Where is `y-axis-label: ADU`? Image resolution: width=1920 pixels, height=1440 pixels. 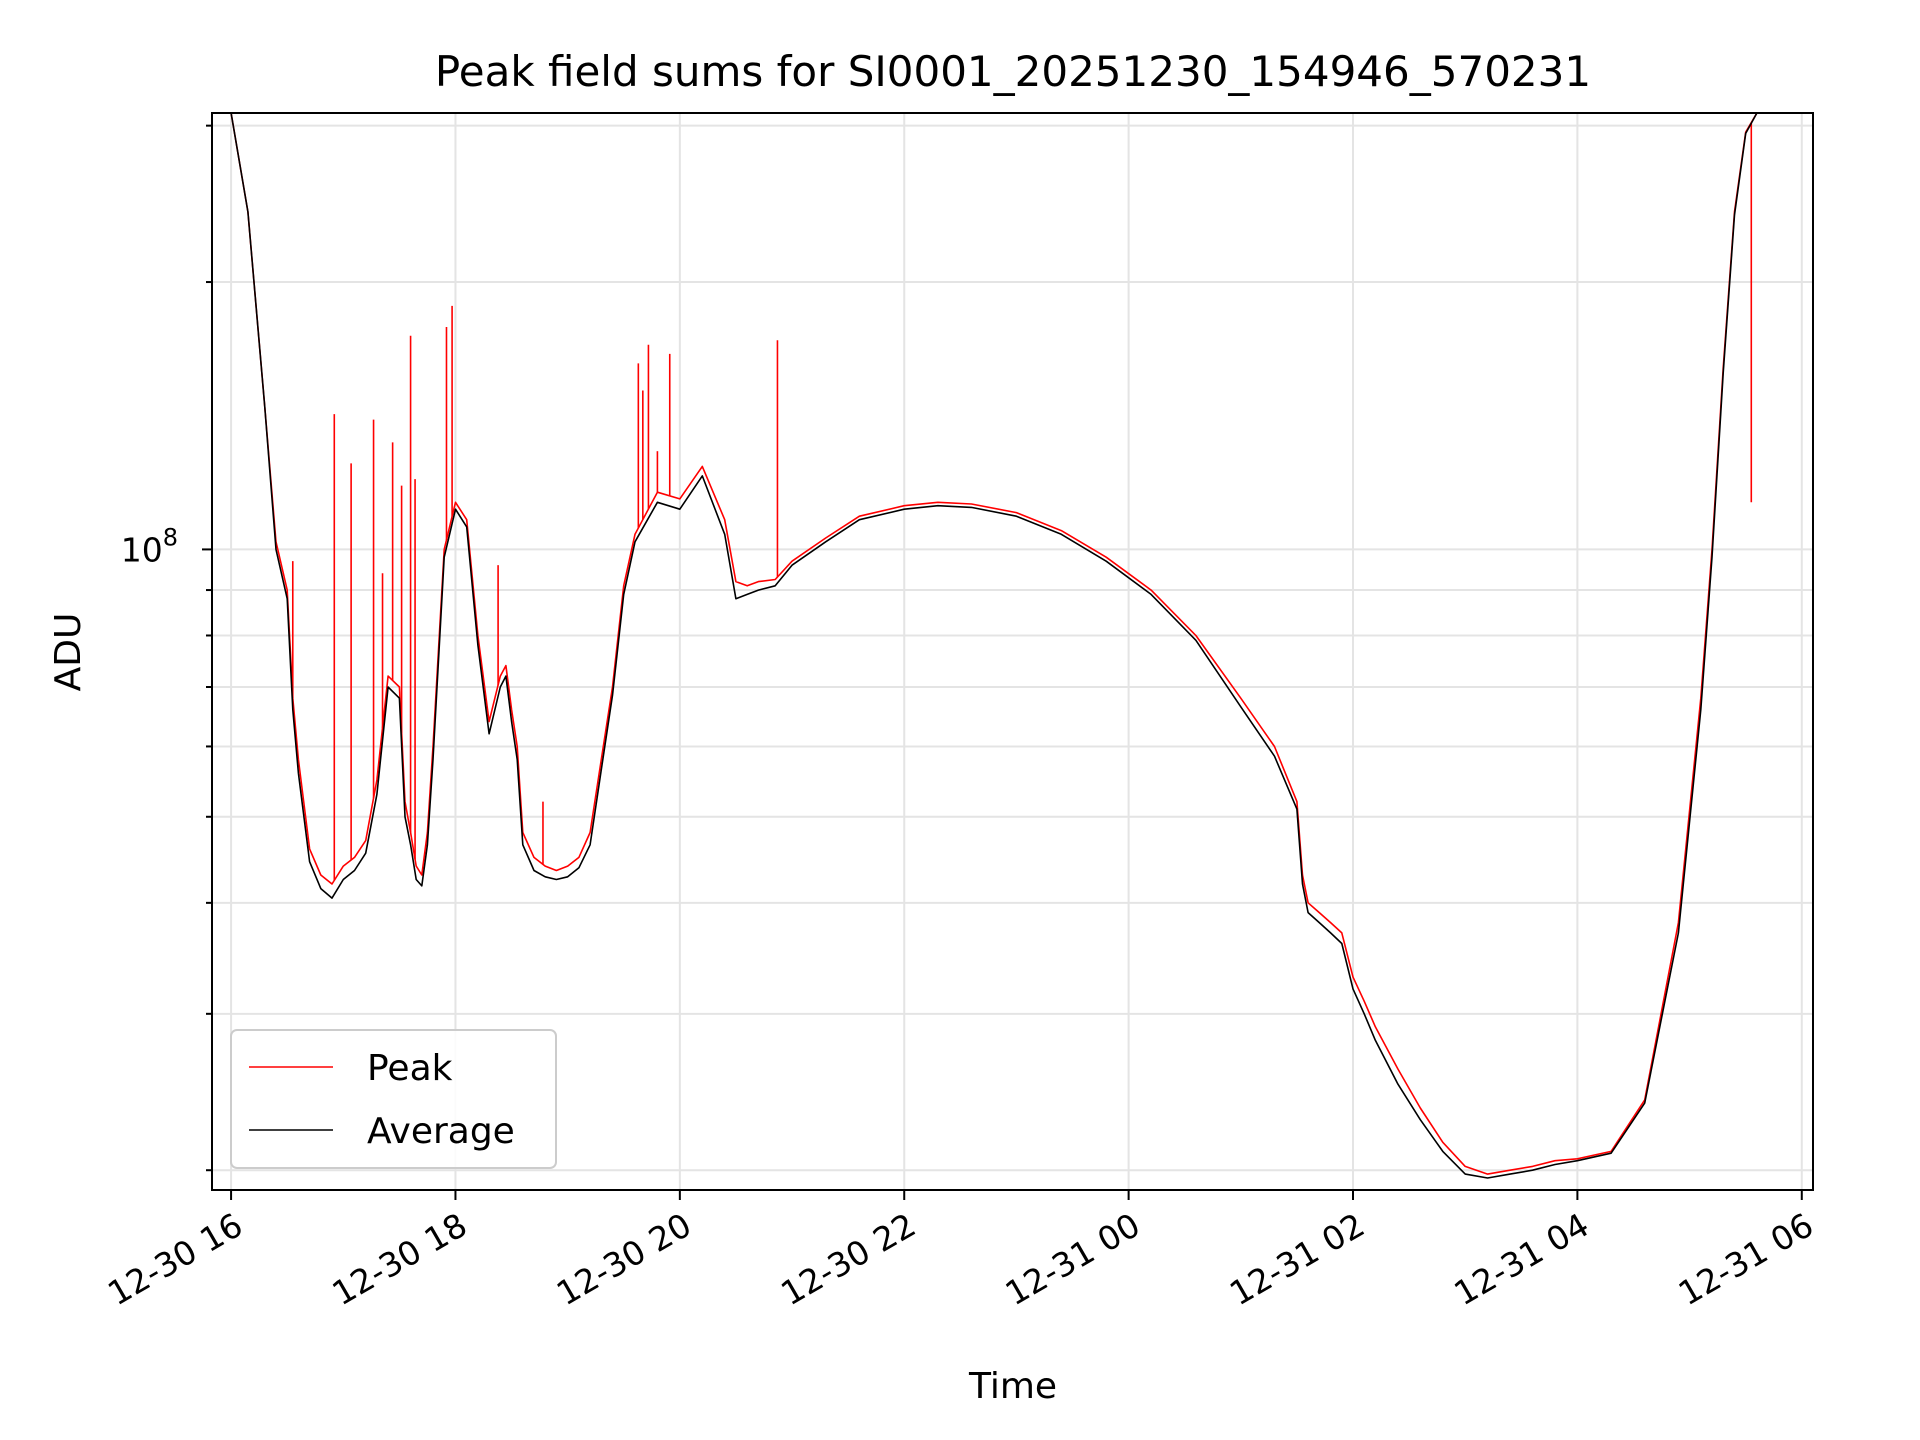
y-axis-label: ADU is located at coordinates (68, 652).